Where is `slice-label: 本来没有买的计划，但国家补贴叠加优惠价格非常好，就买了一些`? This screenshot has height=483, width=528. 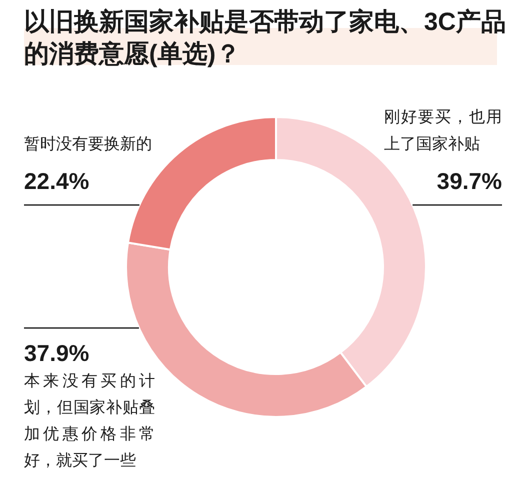 slice-label: 本来没有买的计划，但国家补贴叠加优惠价格非常好，就买了一些 is located at coordinates (89, 421).